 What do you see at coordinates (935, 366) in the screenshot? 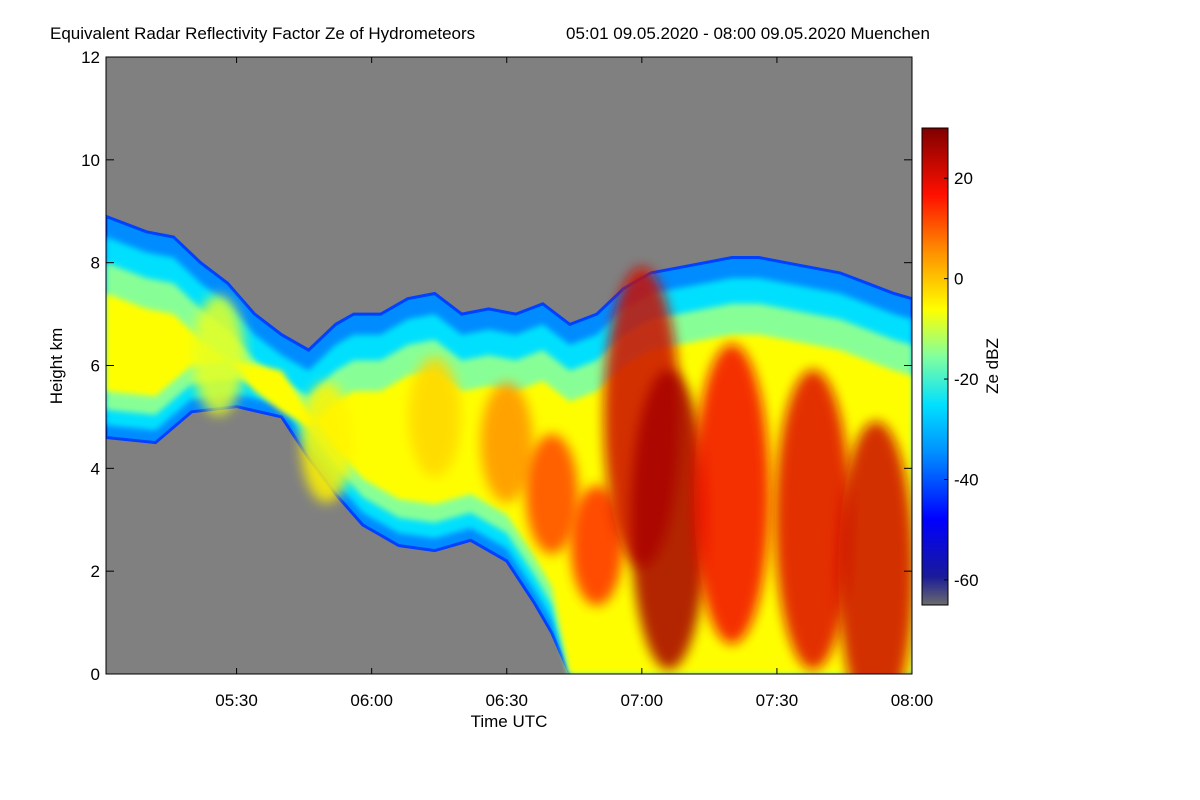
I see `colorbar` at bounding box center [935, 366].